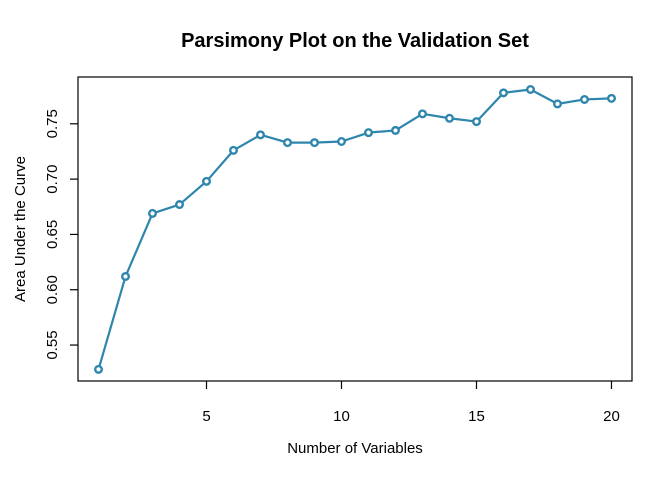  I want to click on y-axis-label: Area Under the Curve, so click(20, 229).